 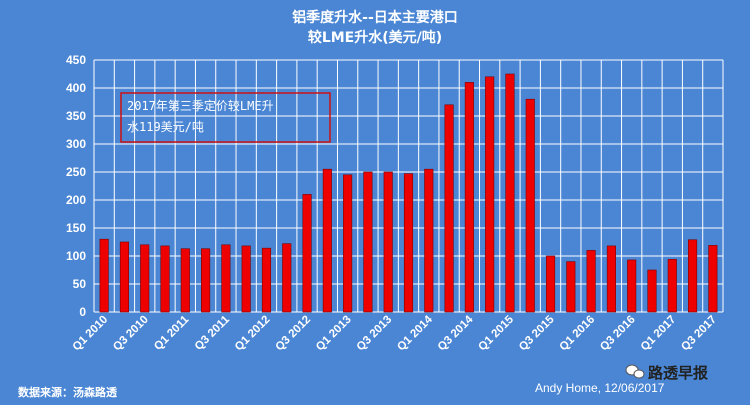 What do you see at coordinates (76, 144) in the screenshot?
I see `y-tick-label: 300` at bounding box center [76, 144].